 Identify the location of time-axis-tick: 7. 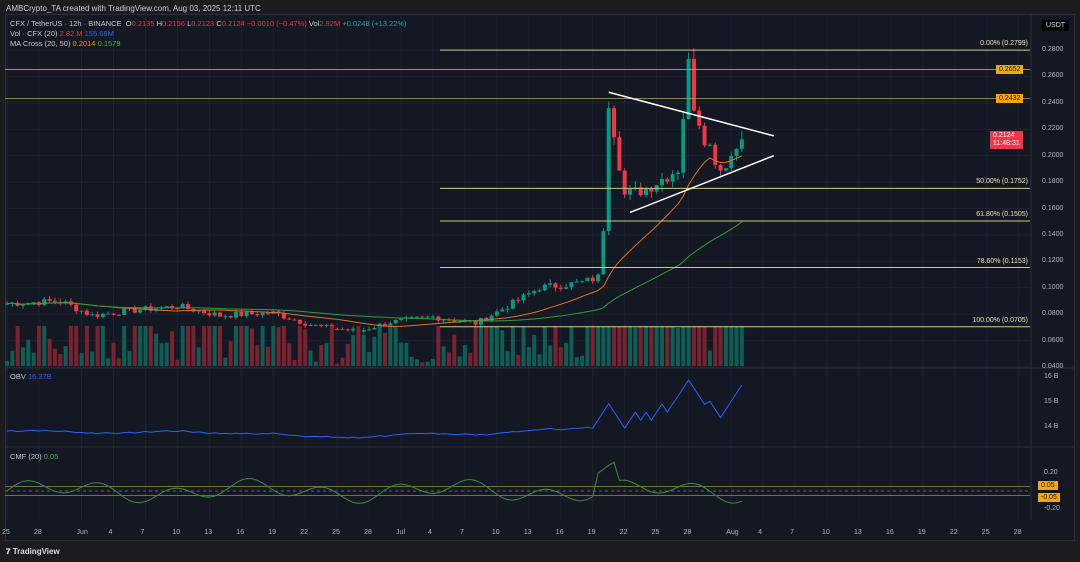
(792, 532).